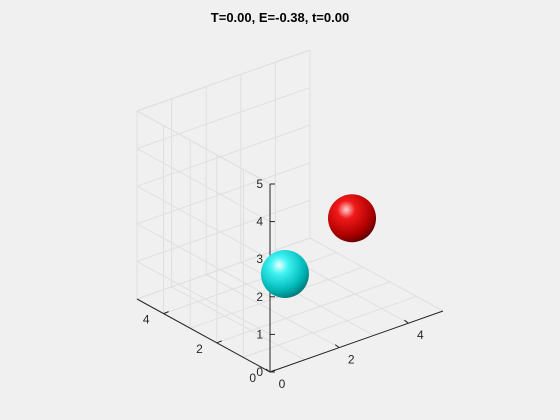 This screenshot has width=560, height=420. What do you see at coordinates (282, 384) in the screenshot?
I see `x-tick-label: 0` at bounding box center [282, 384].